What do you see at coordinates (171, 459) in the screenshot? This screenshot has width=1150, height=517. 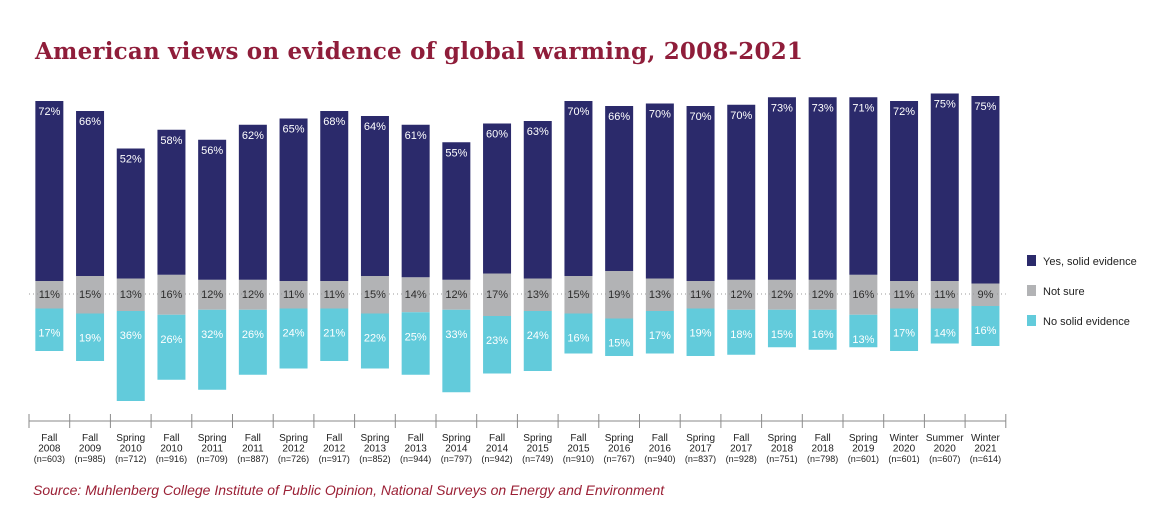 I see `tick-label: (n=916)` at bounding box center [171, 459].